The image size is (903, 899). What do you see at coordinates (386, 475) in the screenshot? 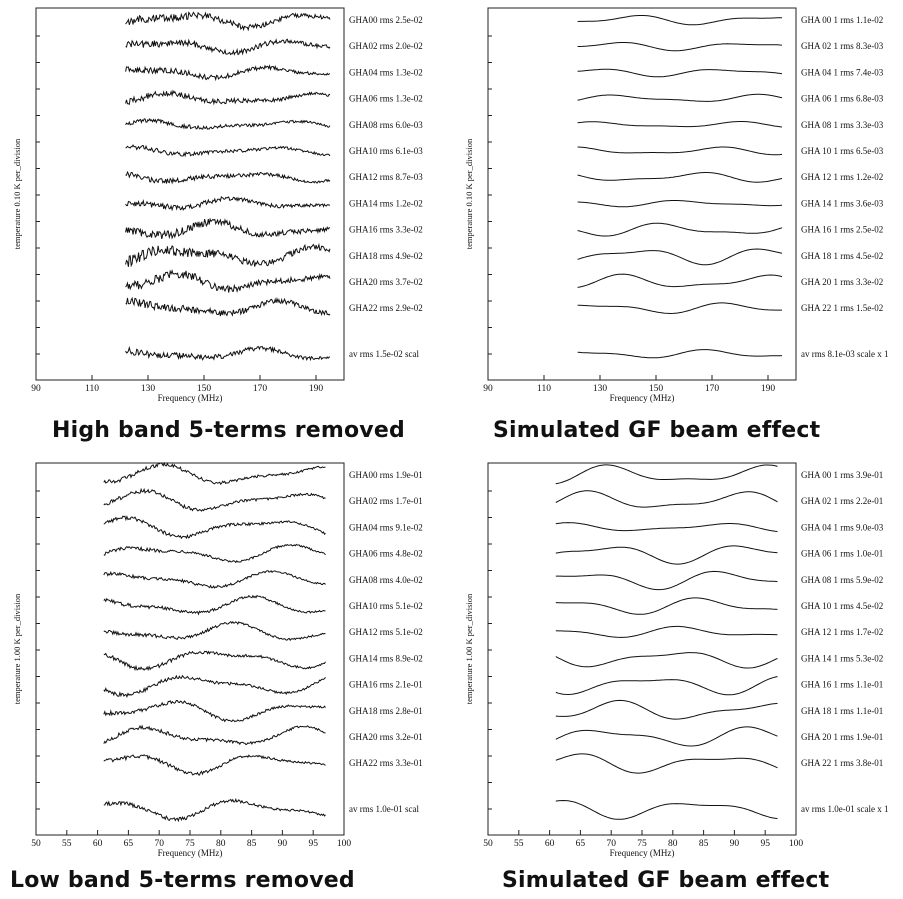
I see `series-label: GHA00 rms 1.9e-01` at bounding box center [386, 475].